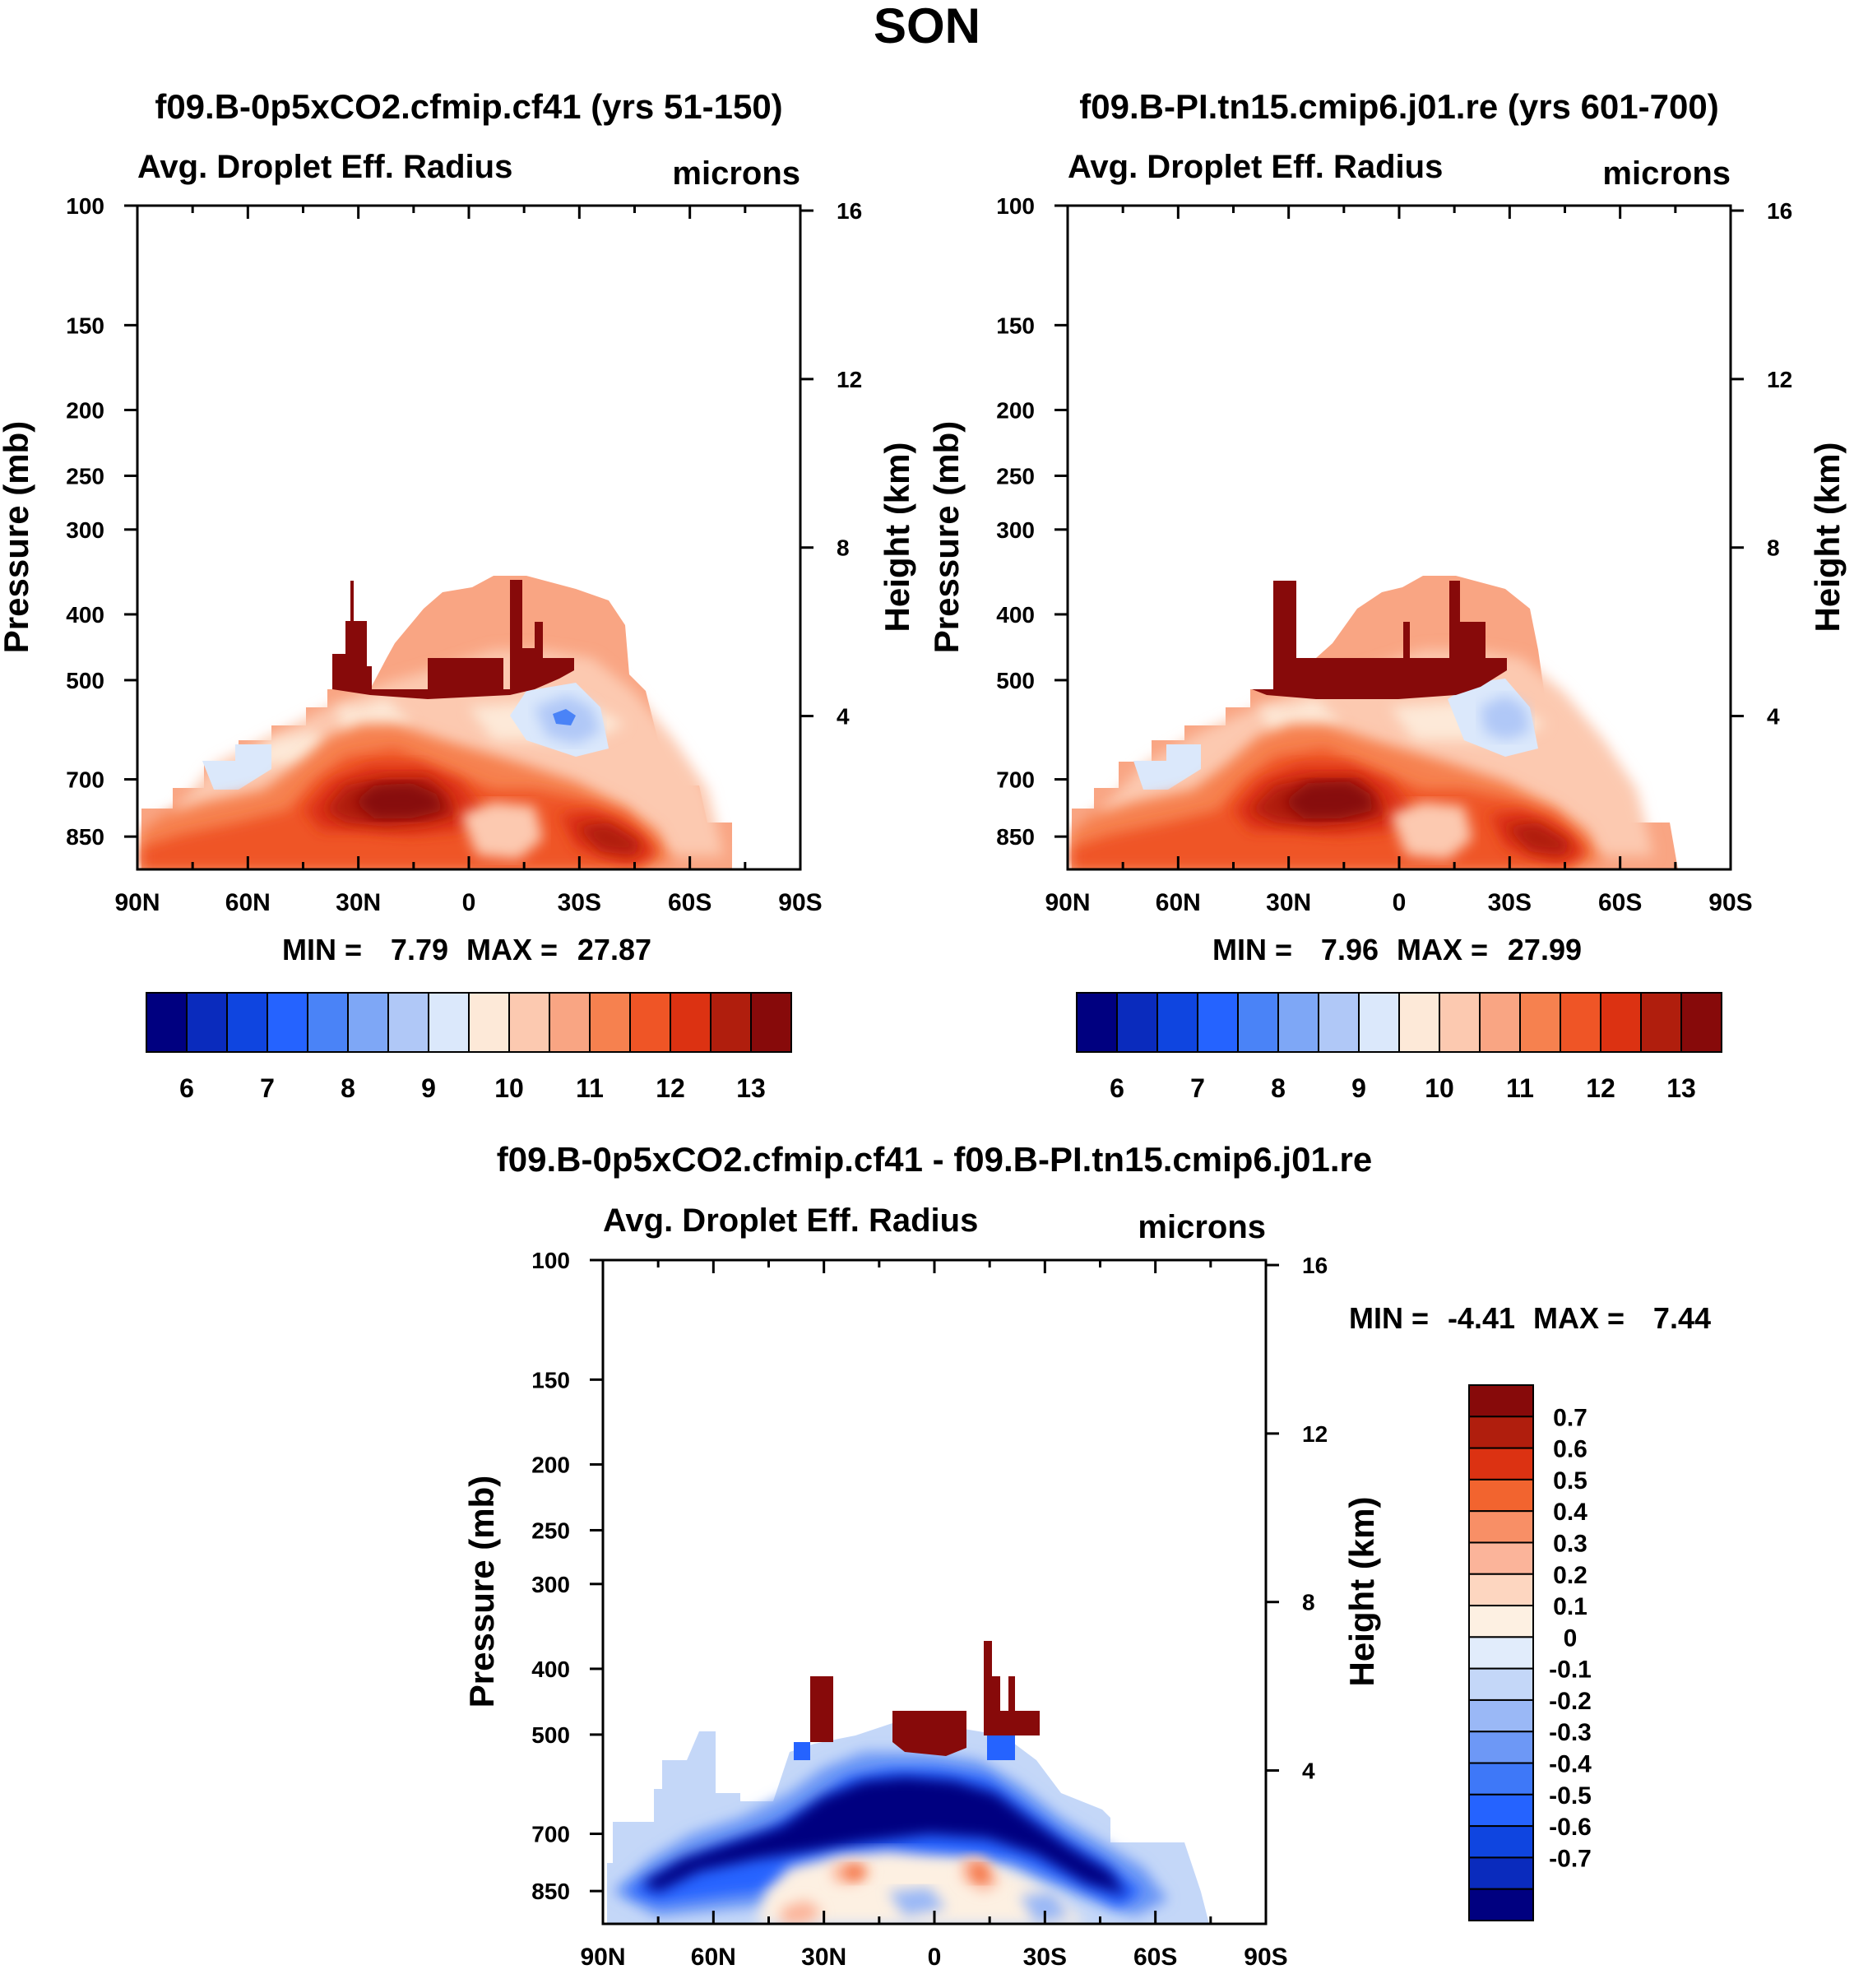  Describe the element at coordinates (1389, 1318) in the screenshot. I see `panel-diff-min-label: MIN =` at that location.